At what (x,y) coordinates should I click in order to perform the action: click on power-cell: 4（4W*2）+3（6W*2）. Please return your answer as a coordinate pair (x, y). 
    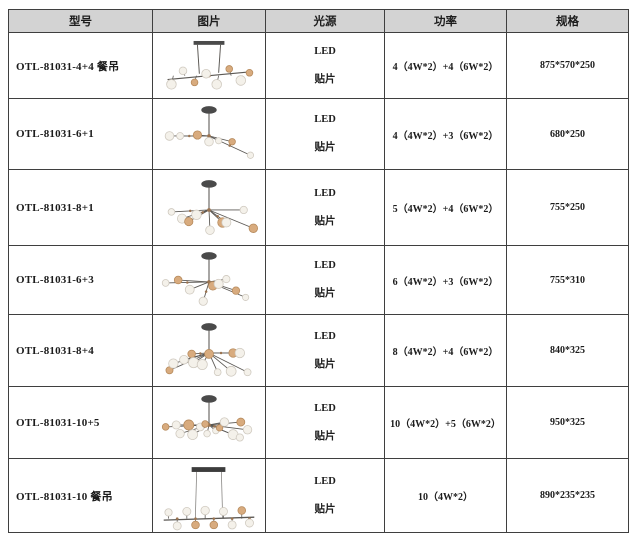
    Looking at the image, I should click on (445, 134).